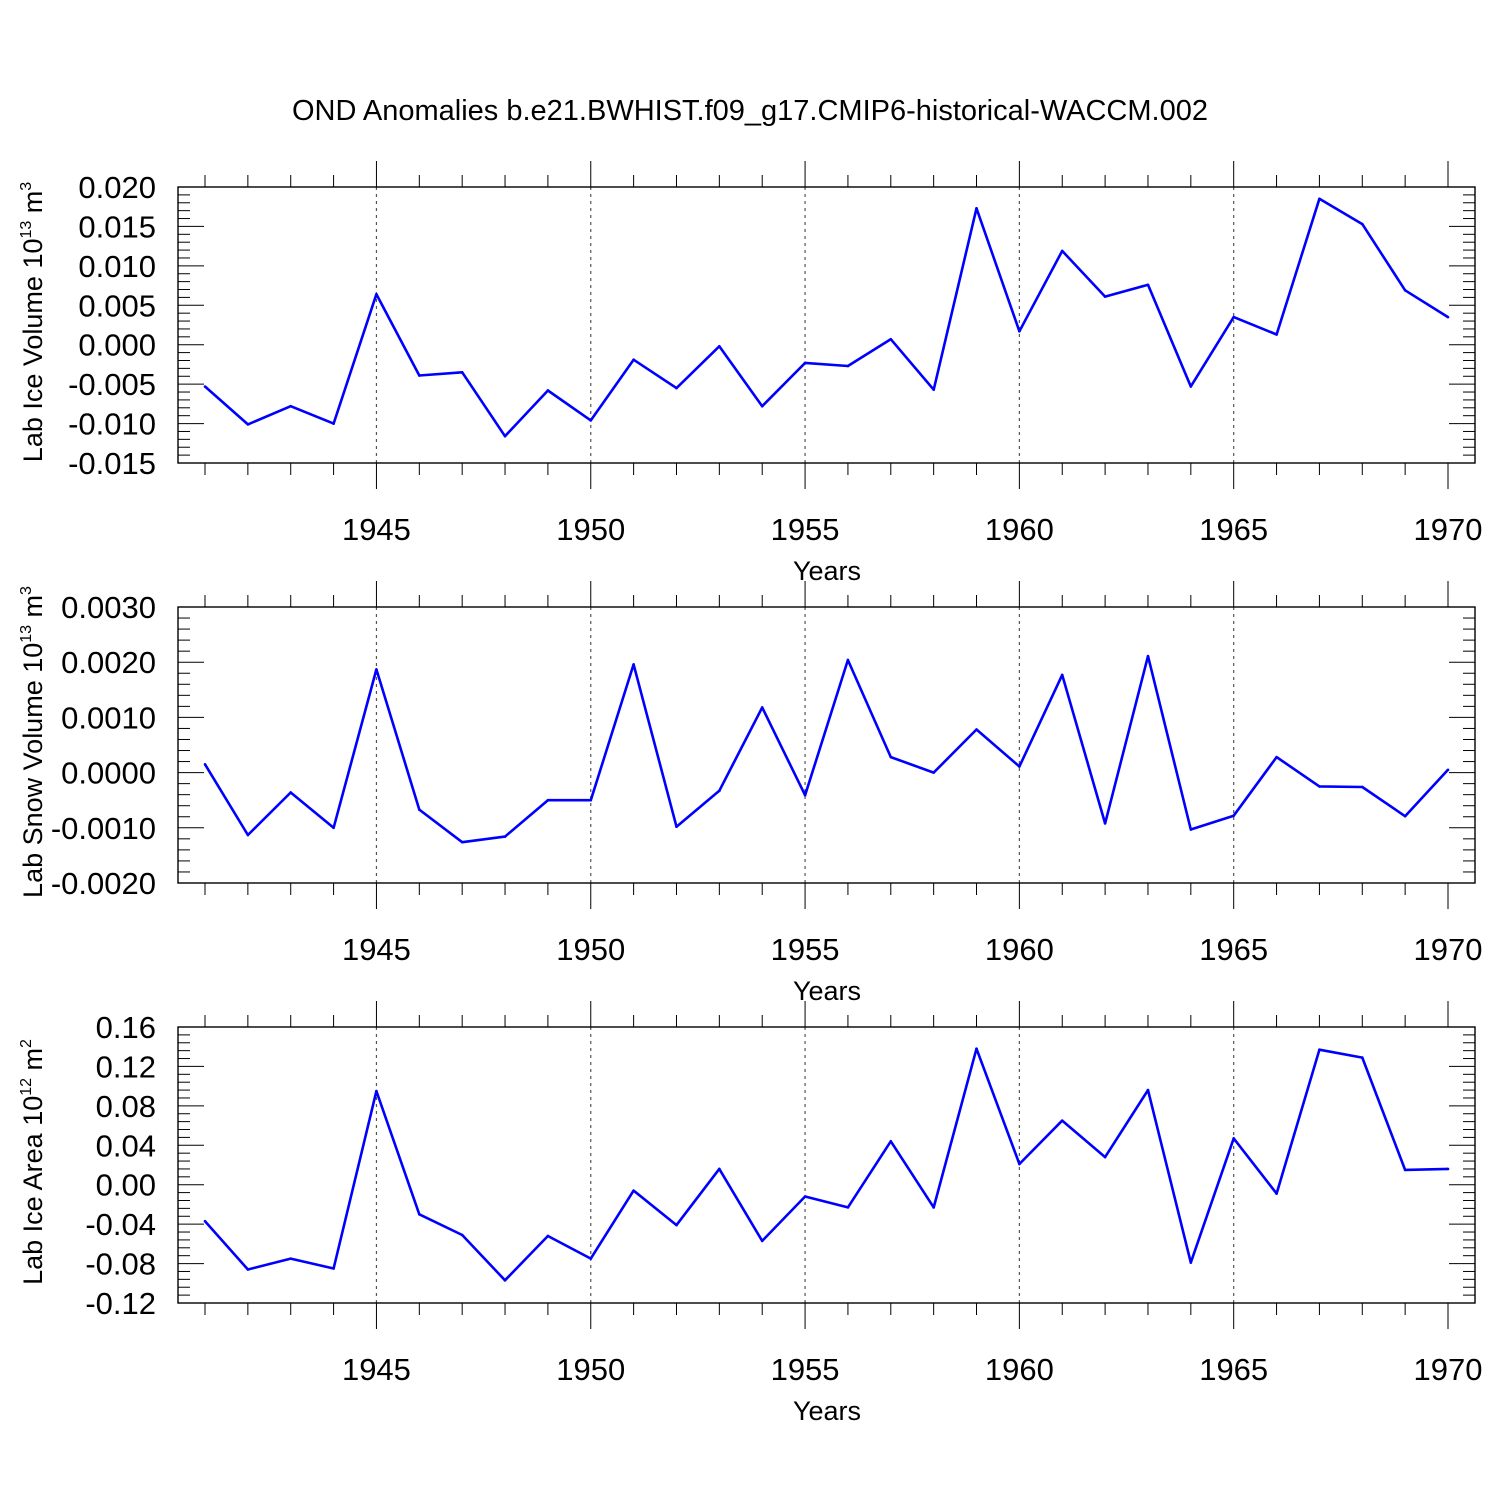  I want to click on y-tick-label: -0.12, so click(120, 1303).